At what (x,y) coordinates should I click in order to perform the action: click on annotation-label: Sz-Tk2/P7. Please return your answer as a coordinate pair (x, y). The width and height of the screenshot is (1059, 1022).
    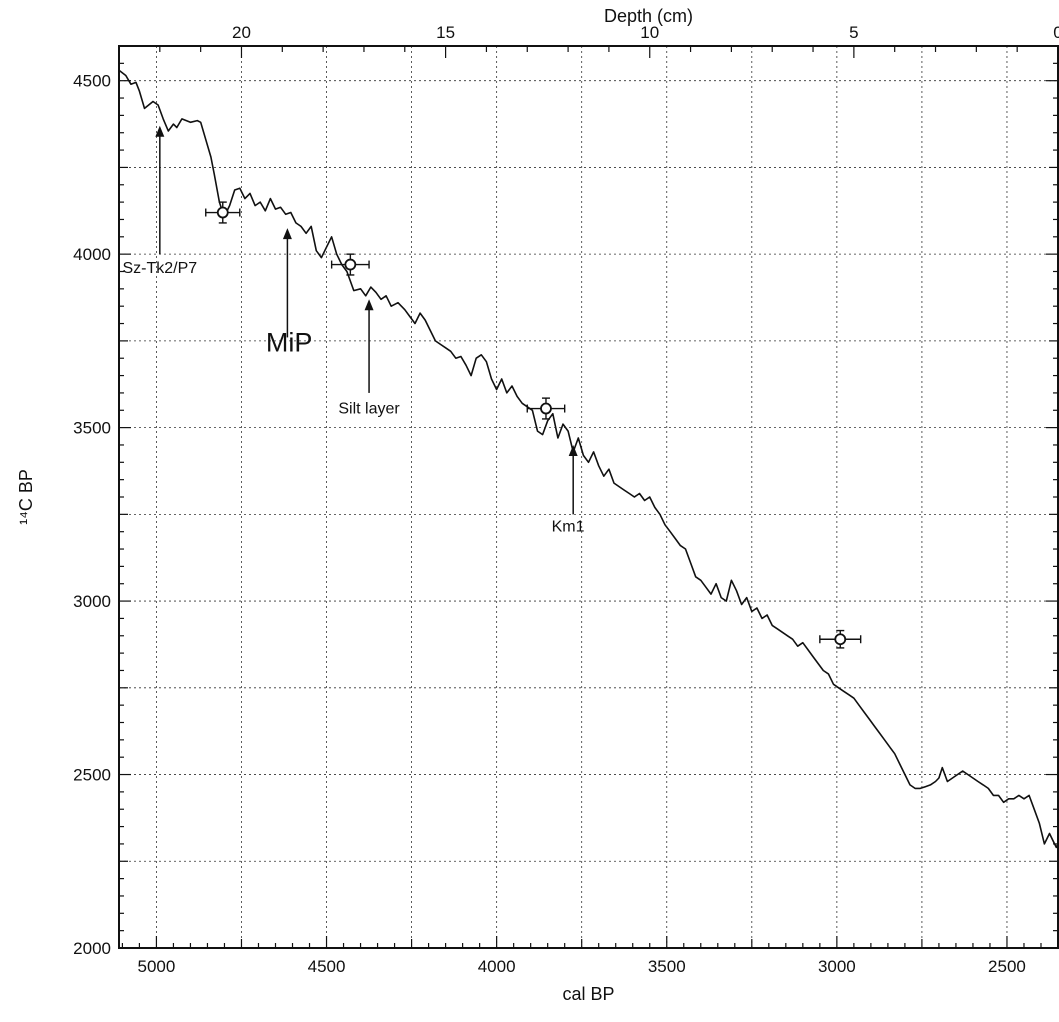
    Looking at the image, I should click on (159, 268).